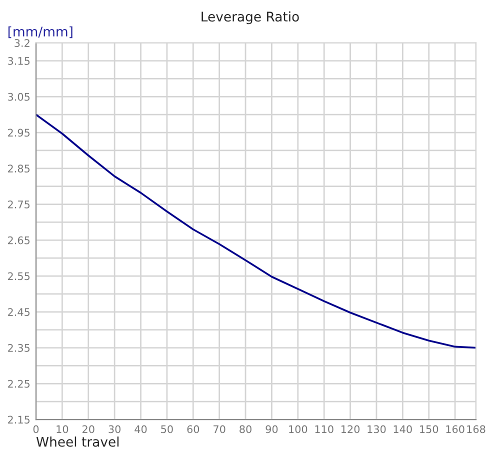 The image size is (500, 456). What do you see at coordinates (377, 429) in the screenshot?
I see `x-tick-label: 130` at bounding box center [377, 429].